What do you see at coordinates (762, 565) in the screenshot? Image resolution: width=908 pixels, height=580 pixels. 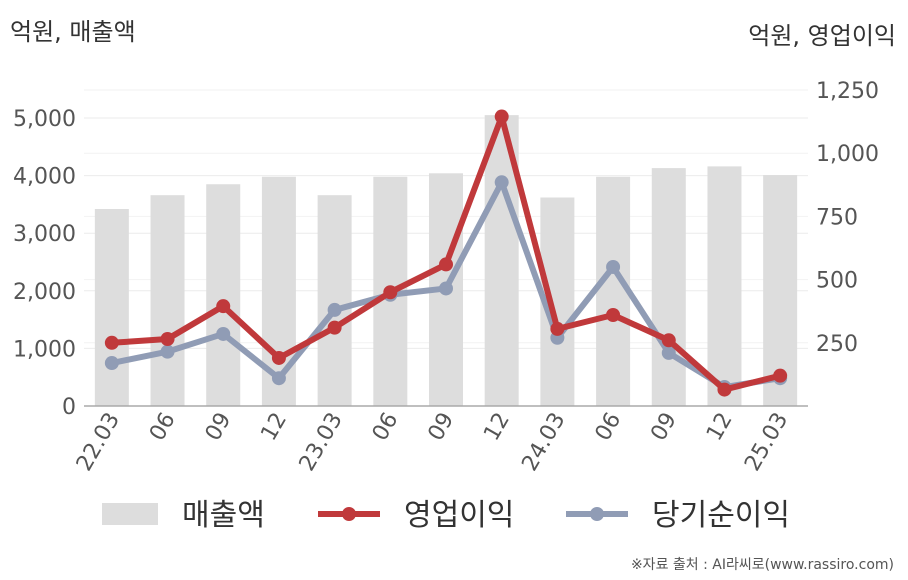 I see `source-credit: ※자료 출처 : AI라씨로(www.rassiro.com)` at bounding box center [762, 565].